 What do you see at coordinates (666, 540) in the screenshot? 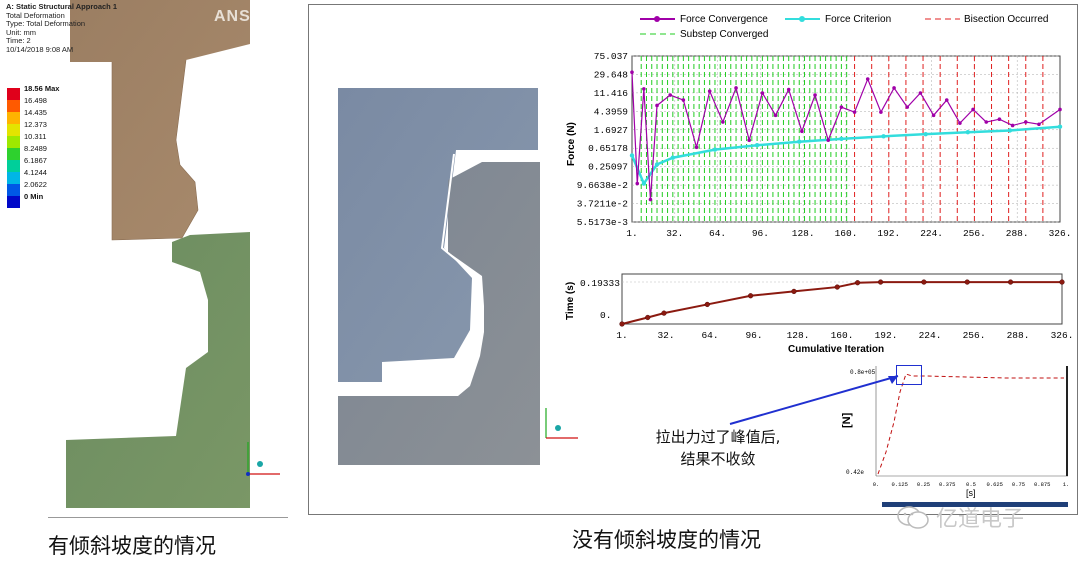
I see `right-caption: 没有倾斜坡度的情况` at bounding box center [666, 540].